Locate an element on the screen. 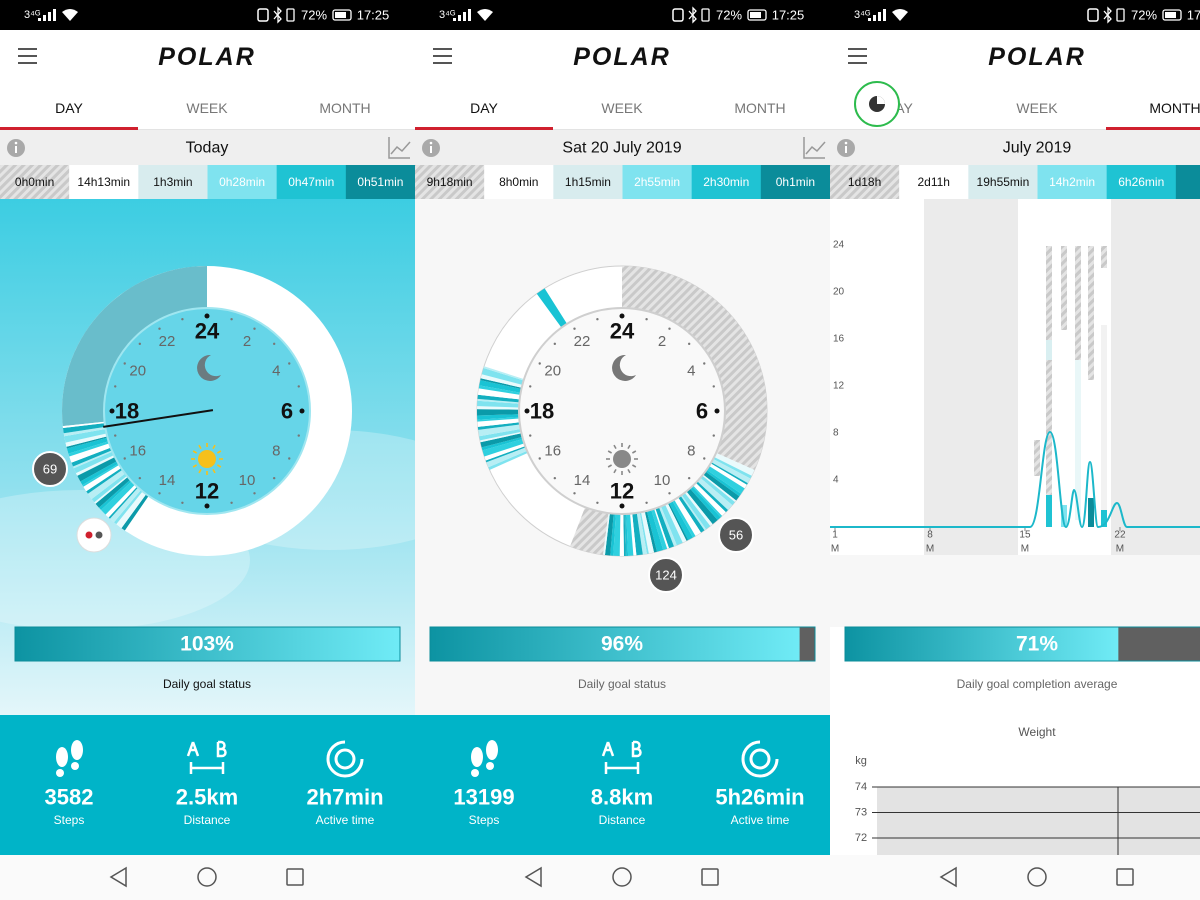 Image resolution: width=1200 pixels, height=900 pixels. x-tick-unit: M is located at coordinates (930, 549).